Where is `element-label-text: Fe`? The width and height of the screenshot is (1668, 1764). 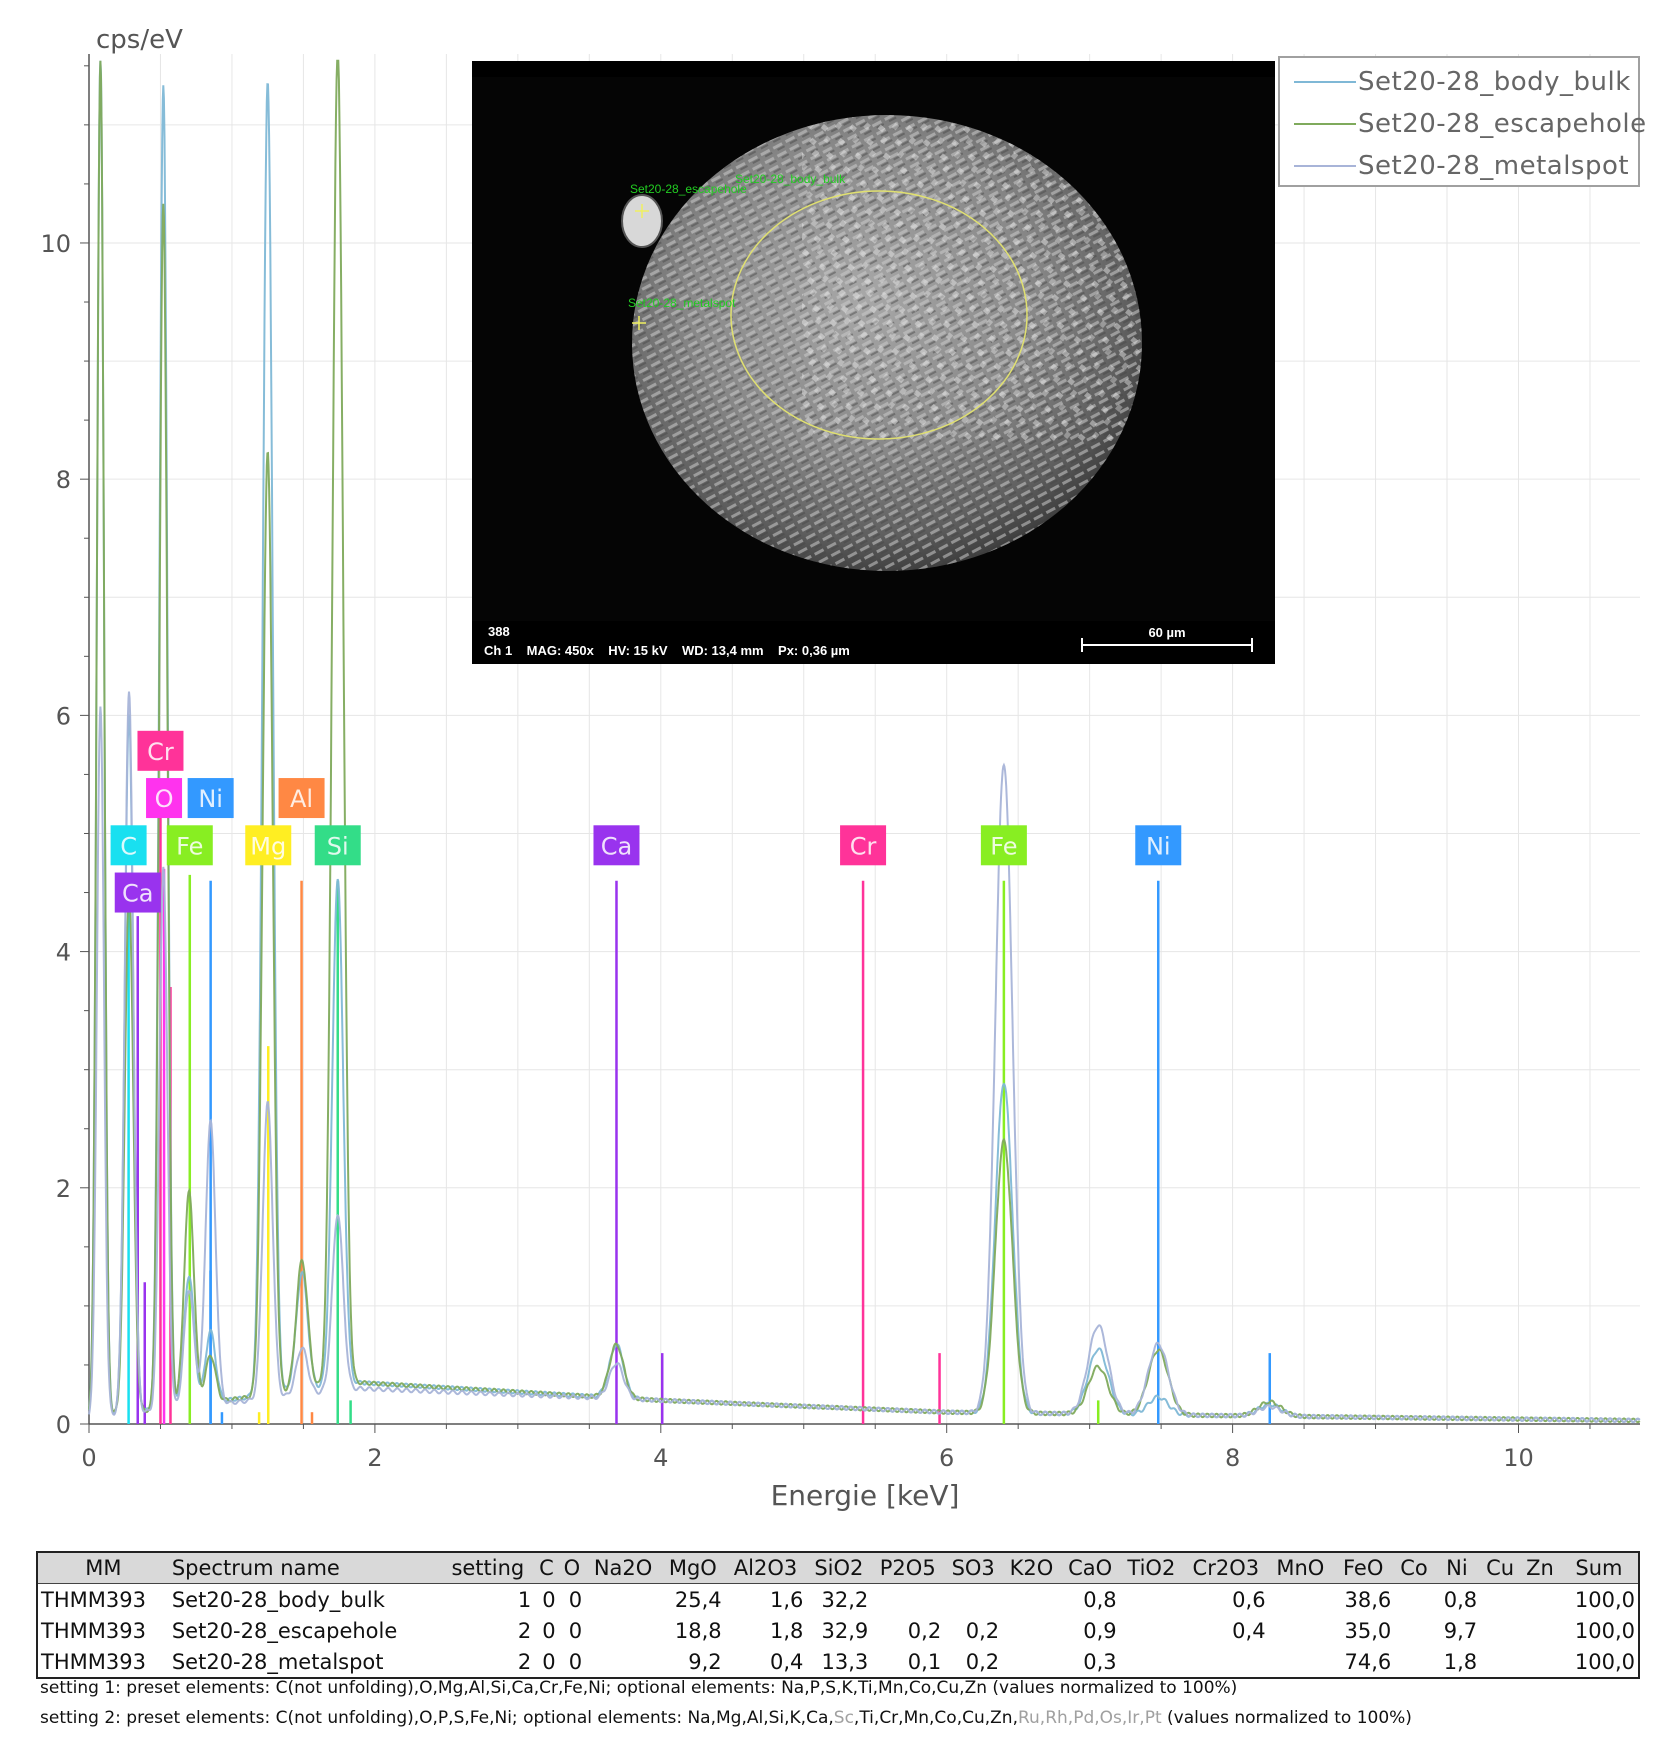
element-label-text: Fe is located at coordinates (189, 846).